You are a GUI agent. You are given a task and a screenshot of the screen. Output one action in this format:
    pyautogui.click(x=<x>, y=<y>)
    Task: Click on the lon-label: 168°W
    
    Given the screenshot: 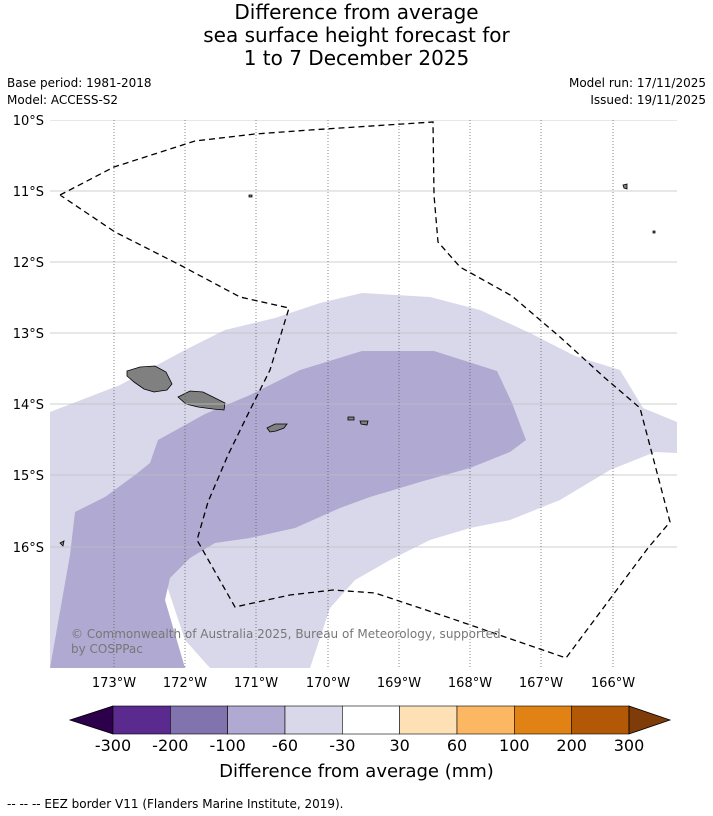 What is the action you would take?
    pyautogui.click(x=470, y=683)
    